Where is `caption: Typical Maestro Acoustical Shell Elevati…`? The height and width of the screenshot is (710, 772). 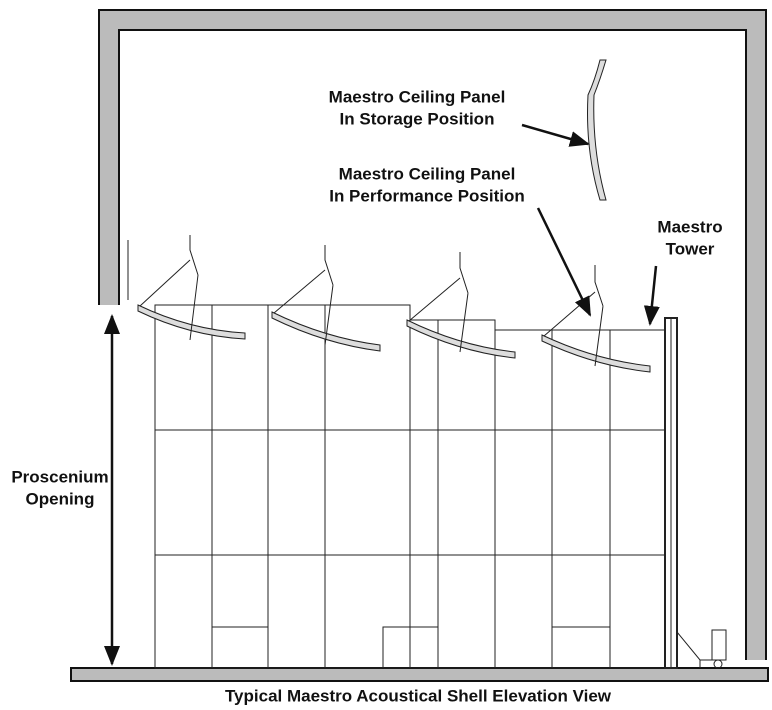
caption: Typical Maestro Acoustical Shell Elevati… is located at coordinates (418, 695).